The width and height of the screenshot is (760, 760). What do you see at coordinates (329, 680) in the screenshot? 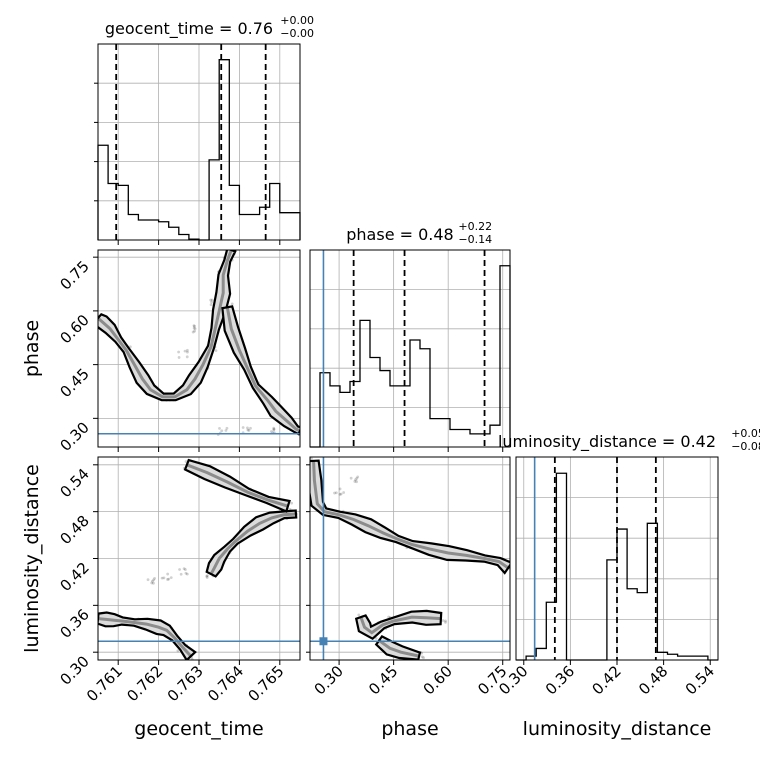
I see `tick-label-x-phase: 0.30` at bounding box center [329, 680].